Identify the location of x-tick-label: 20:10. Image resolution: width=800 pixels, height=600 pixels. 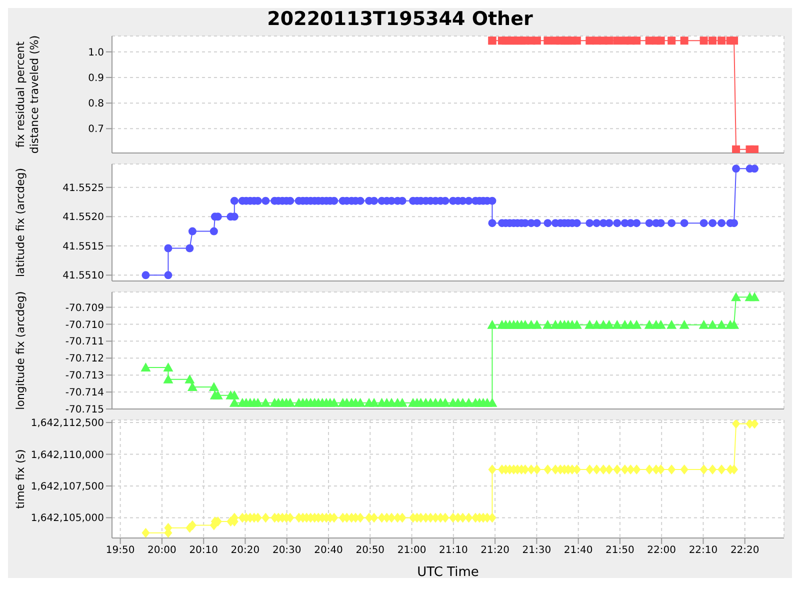
(203, 550).